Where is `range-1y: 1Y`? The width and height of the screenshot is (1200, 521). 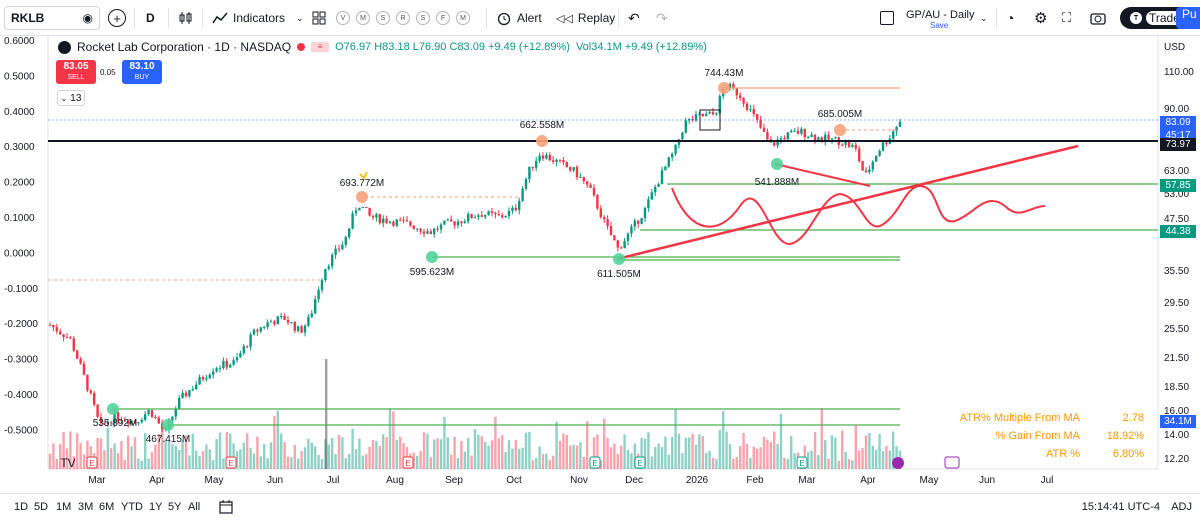 range-1y: 1Y is located at coordinates (156, 507).